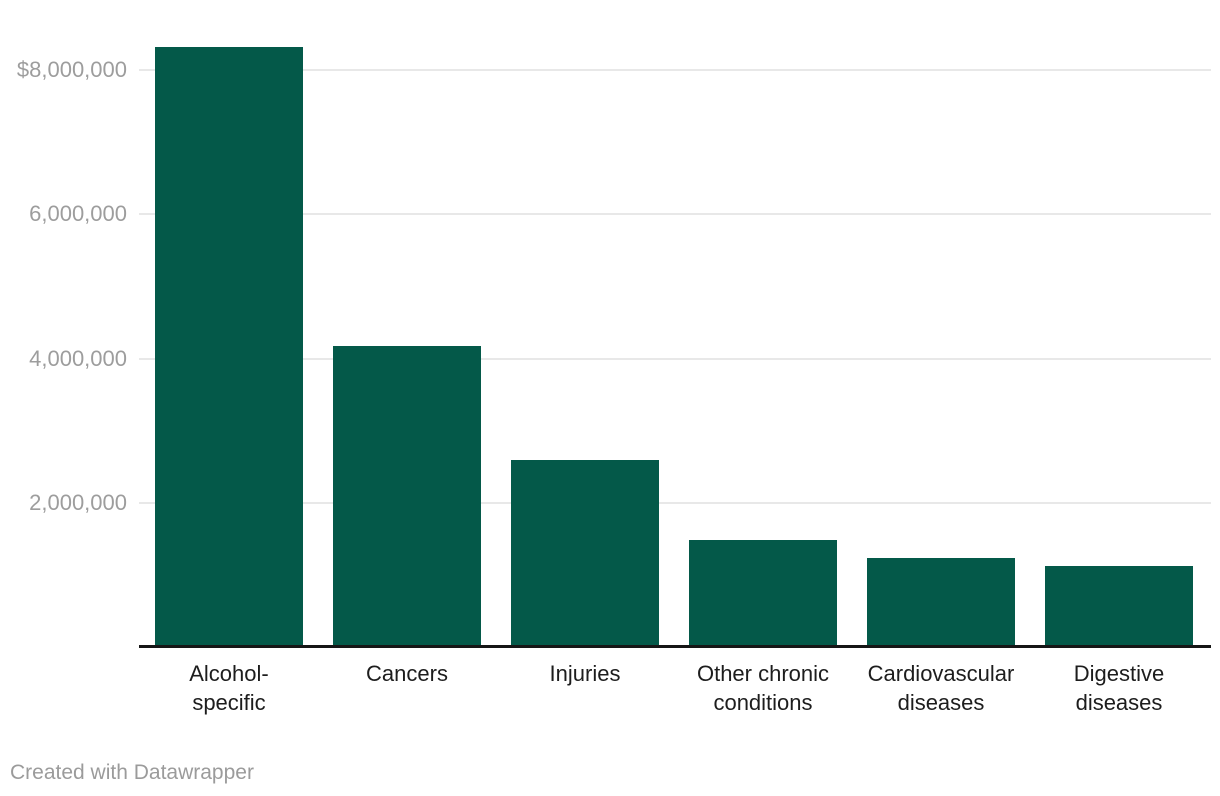 This screenshot has width=1220, height=796. Describe the element at coordinates (78, 502) in the screenshot. I see `y-axis-tick-label: 2,000,000` at that location.